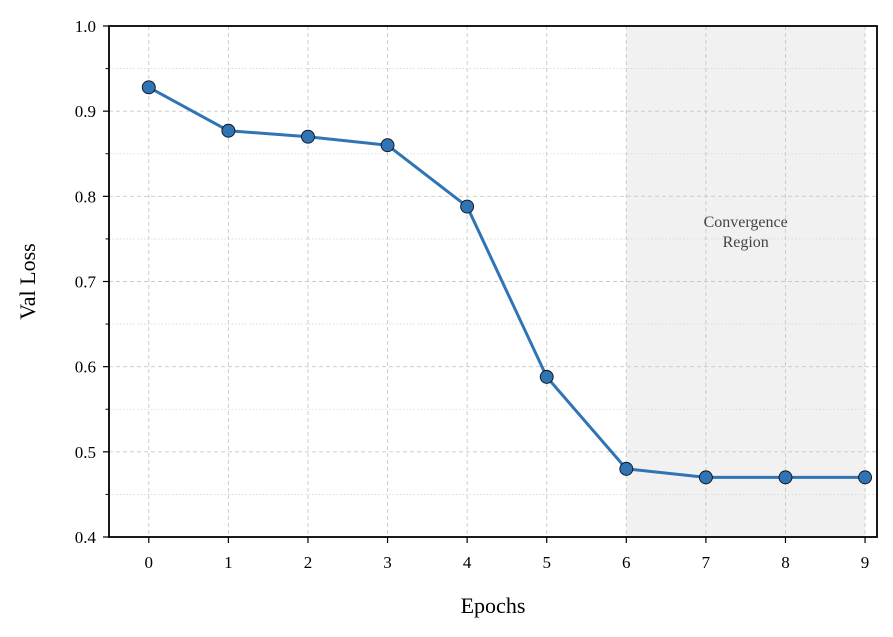 This screenshot has height=637, width=893. Describe the element at coordinates (626, 562) in the screenshot. I see `x-tick-label: 6` at that location.